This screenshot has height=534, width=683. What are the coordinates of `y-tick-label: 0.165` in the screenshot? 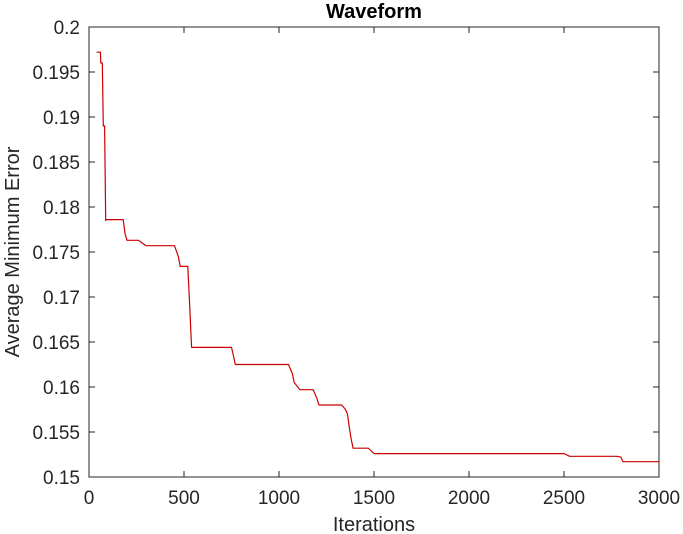 It's located at (56, 343).